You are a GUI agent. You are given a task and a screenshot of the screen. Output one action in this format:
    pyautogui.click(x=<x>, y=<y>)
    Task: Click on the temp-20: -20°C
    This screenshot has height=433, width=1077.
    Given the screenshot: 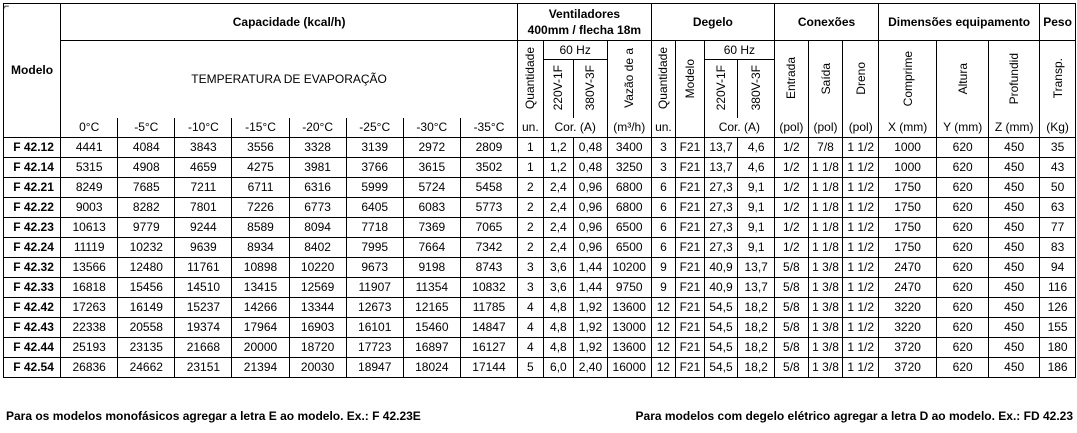 What is the action you would take?
    pyautogui.click(x=317, y=127)
    